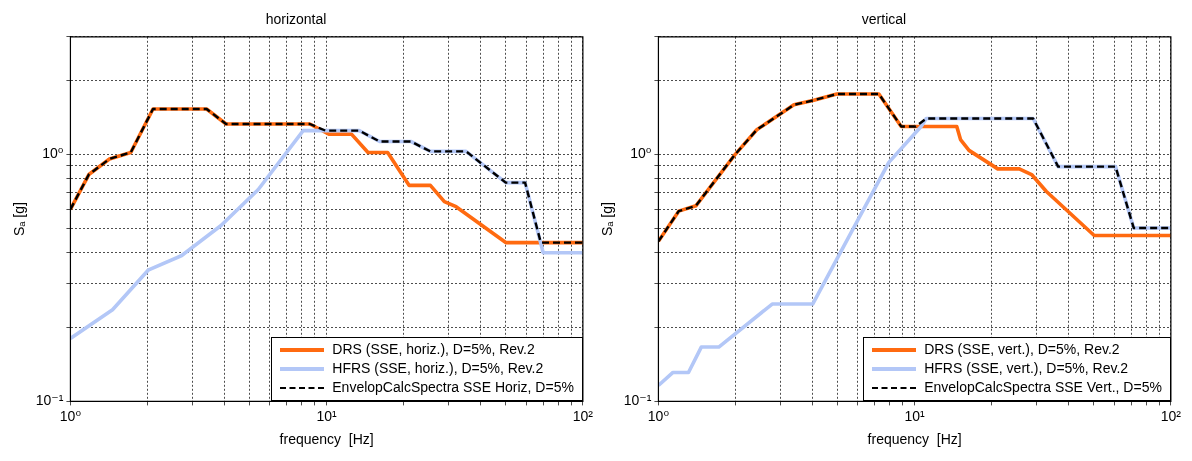  What do you see at coordinates (1043, 388) in the screenshot?
I see `legend-label: EnvelopCalcSpectra SSE Vert., D=5%` at bounding box center [1043, 388].